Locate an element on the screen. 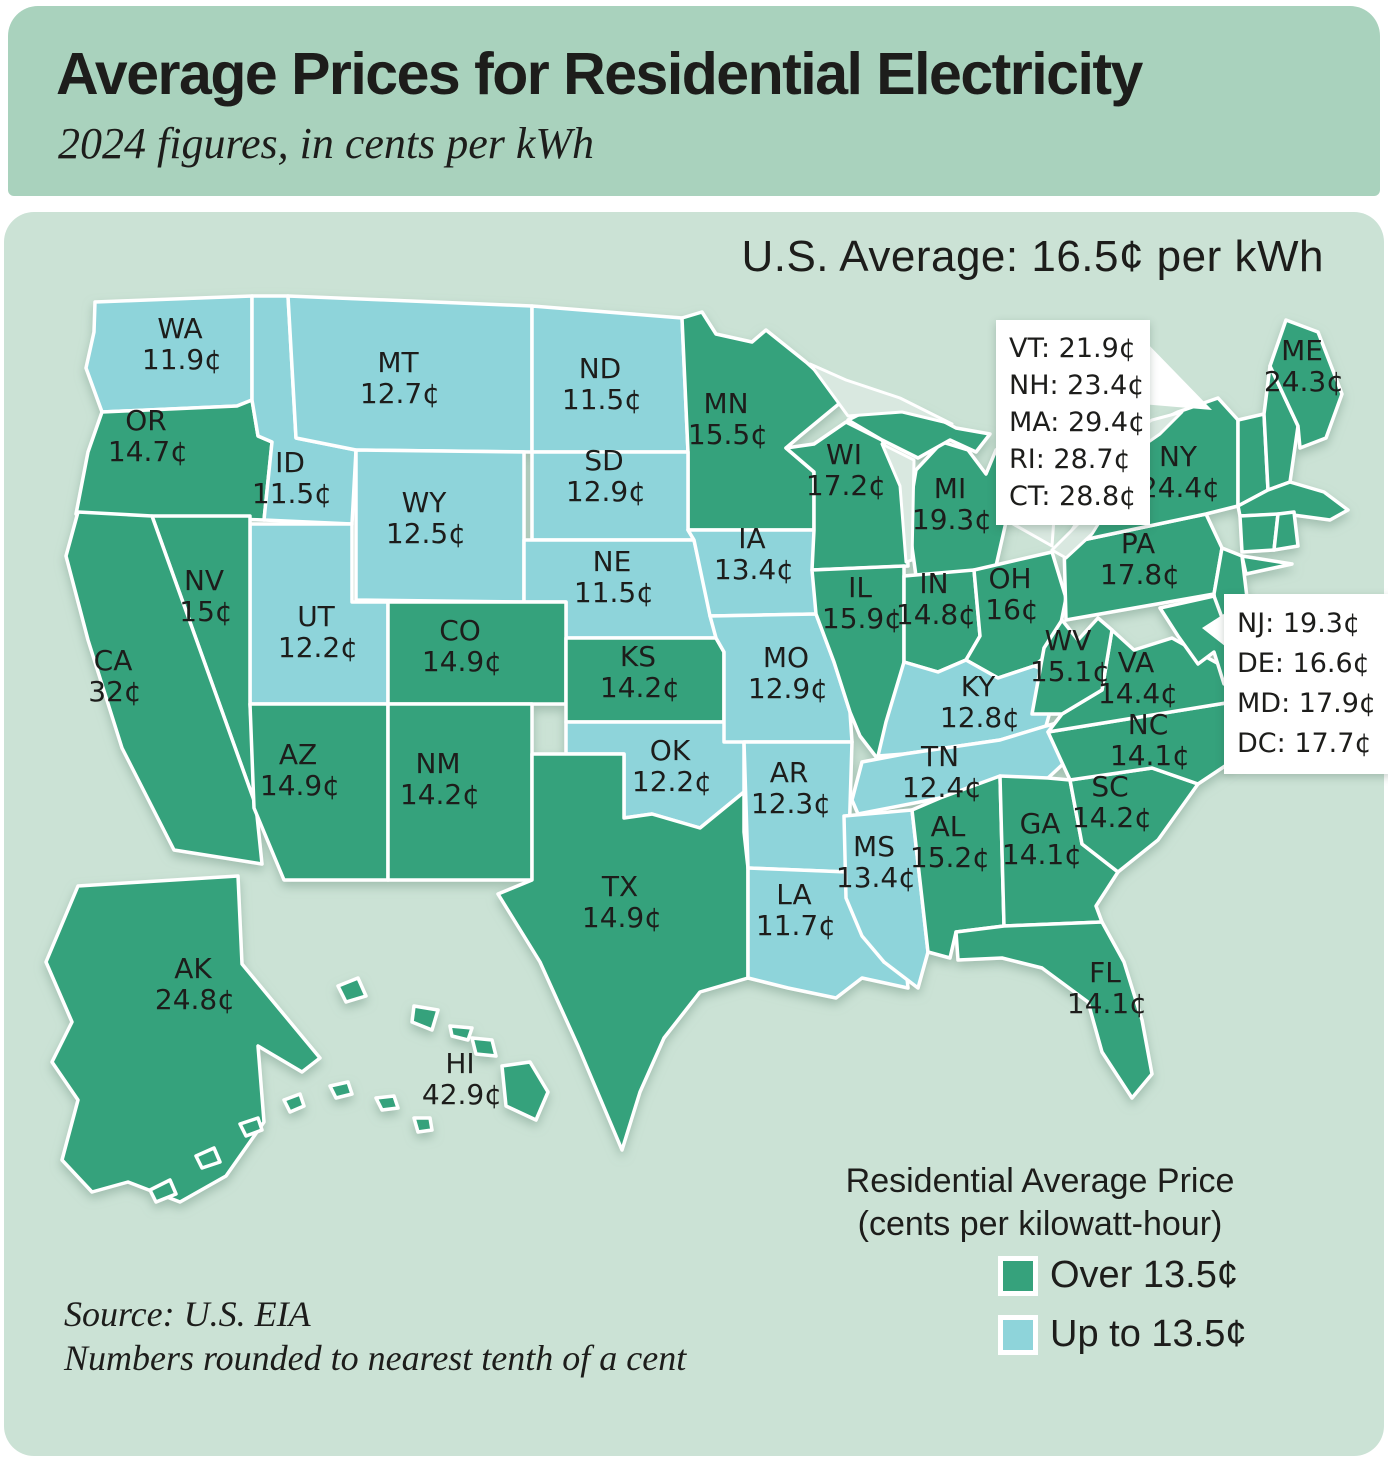 The image size is (1388, 1462). legend-item-over: Over 13.5¢ is located at coordinates (1122, 1275).